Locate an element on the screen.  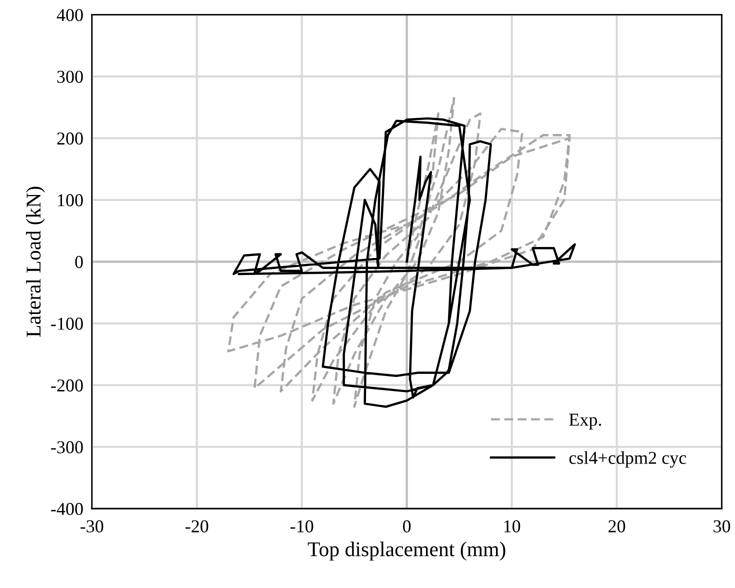
y-tick-label: 100 is located at coordinates (70, 200).